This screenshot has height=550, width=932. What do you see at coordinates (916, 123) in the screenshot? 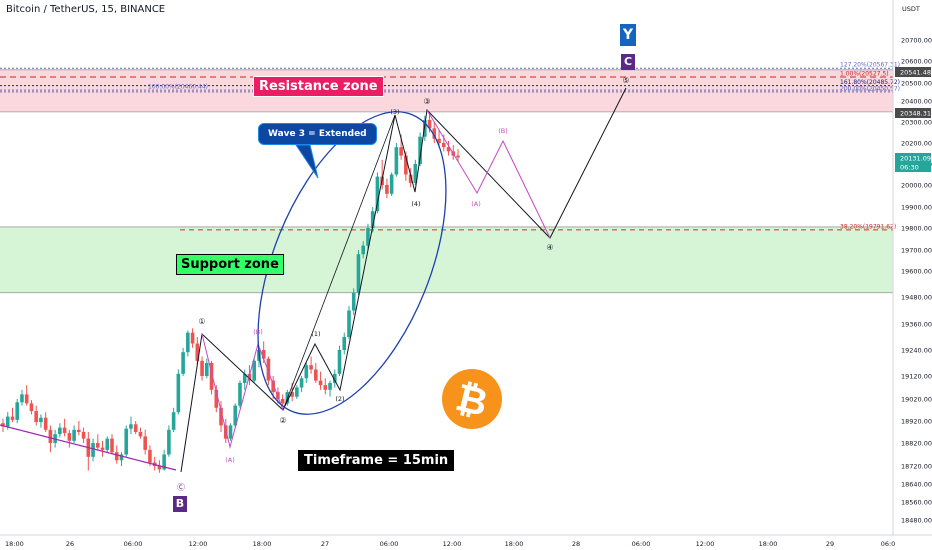
I see `y-tick-label: 20300.00` at bounding box center [916, 123].